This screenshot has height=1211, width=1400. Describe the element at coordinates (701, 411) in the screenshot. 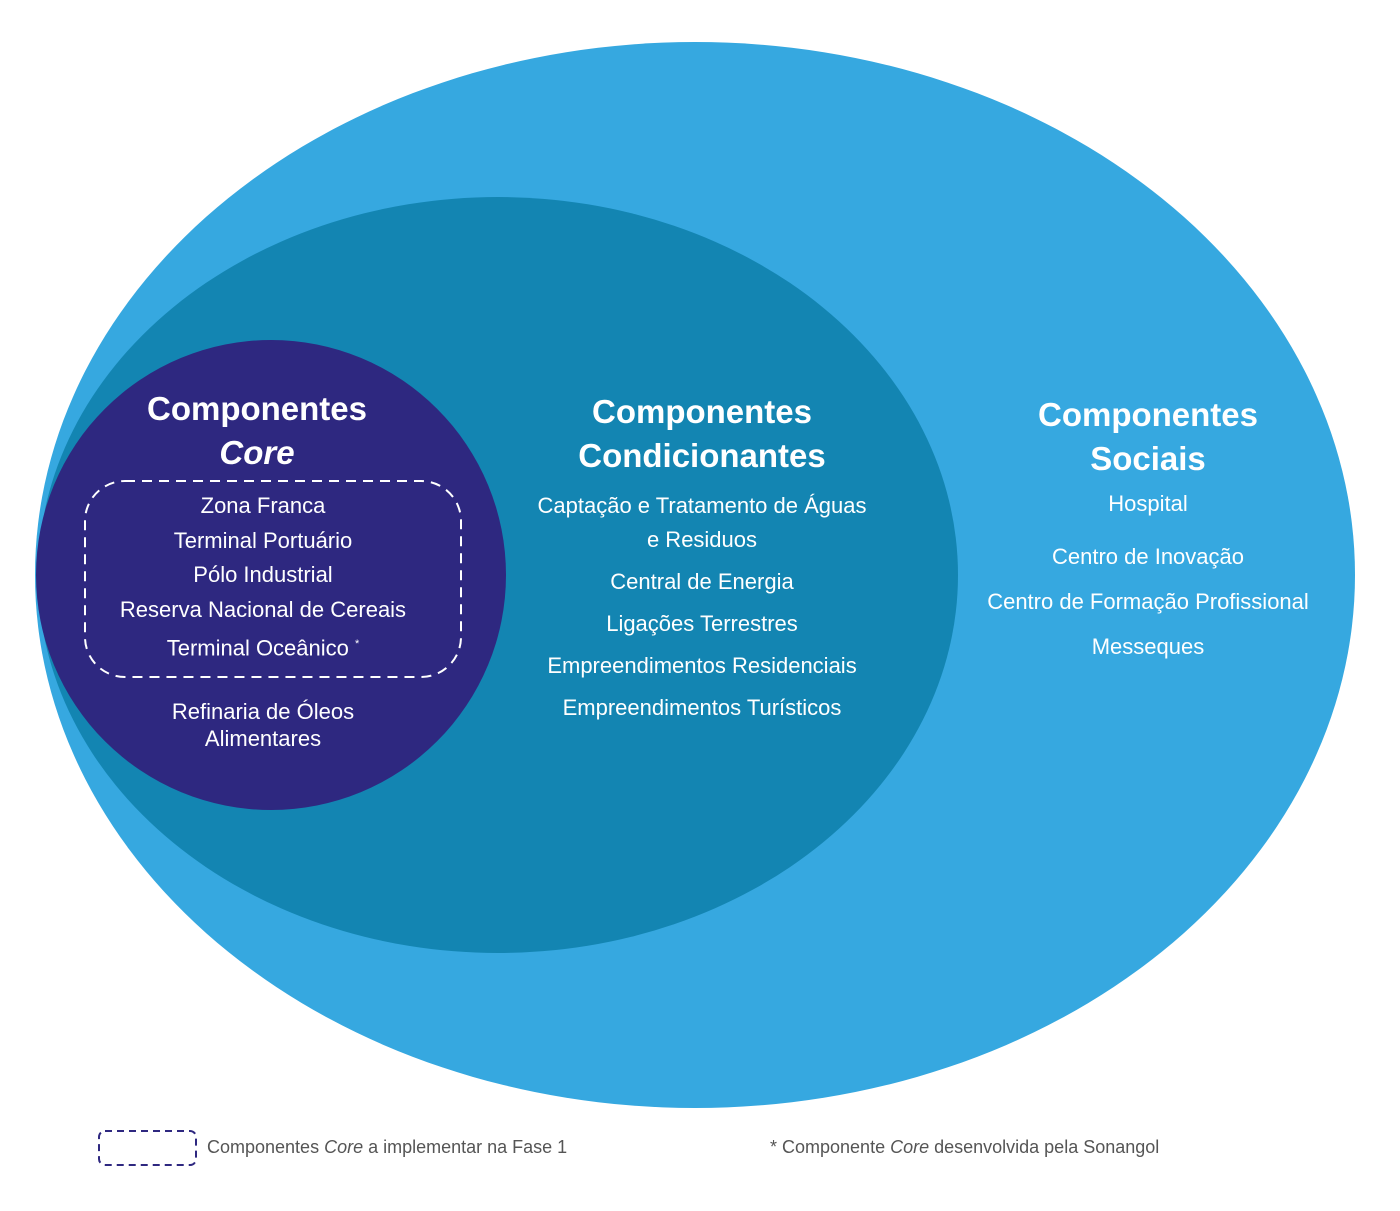

I see `condicionantes-title-line1: Componentes` at that location.